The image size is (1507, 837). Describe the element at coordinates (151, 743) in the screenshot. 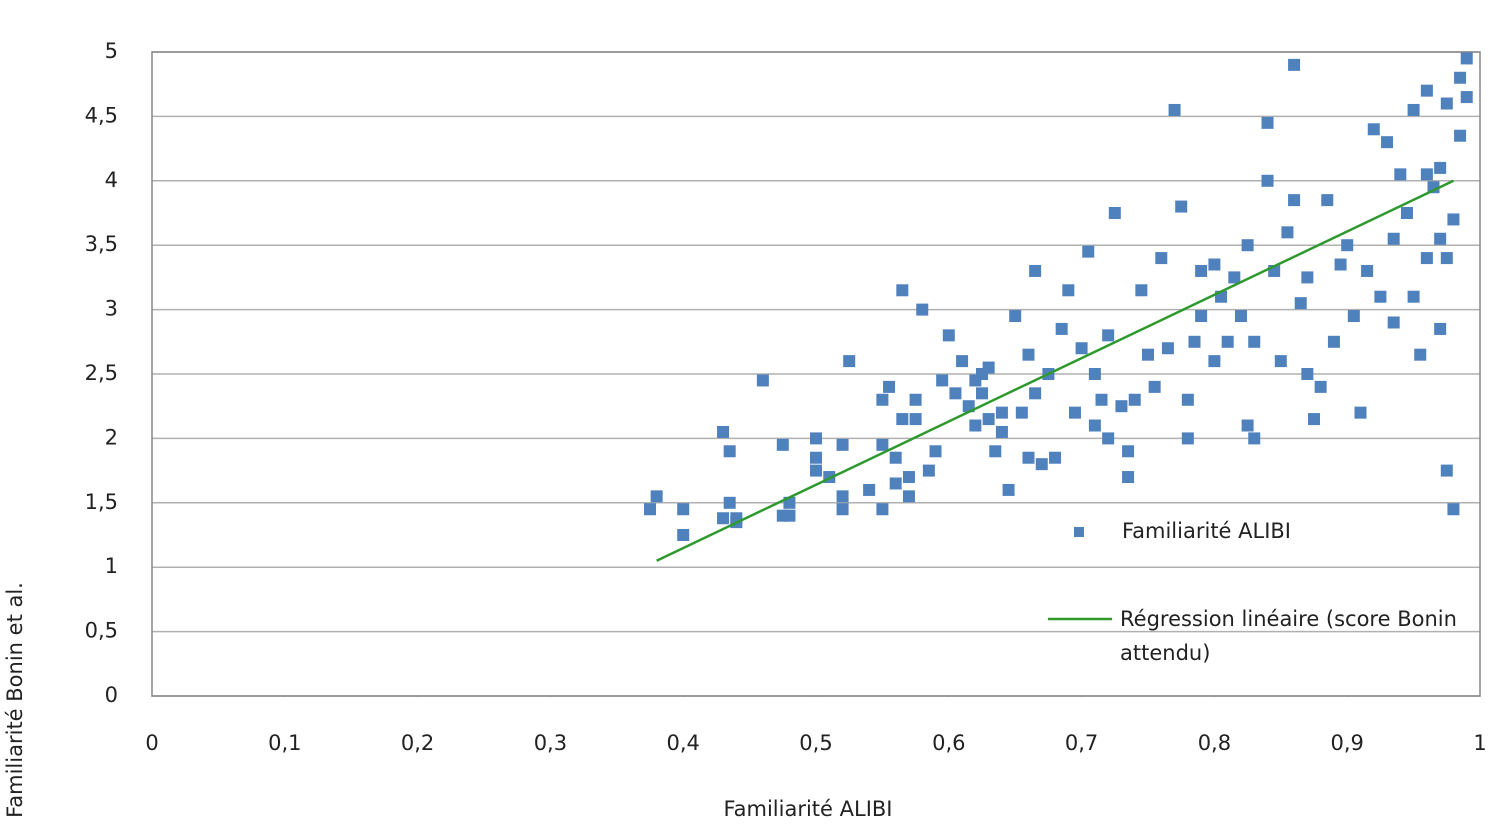

I see `x-tick-label: 0` at that location.